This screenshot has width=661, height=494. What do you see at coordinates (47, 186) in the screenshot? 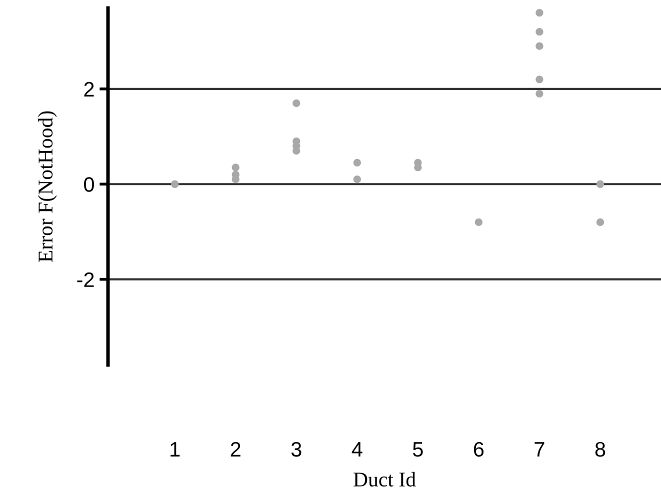
I see `y-axis-title: Error F(NotHood)` at bounding box center [47, 186].